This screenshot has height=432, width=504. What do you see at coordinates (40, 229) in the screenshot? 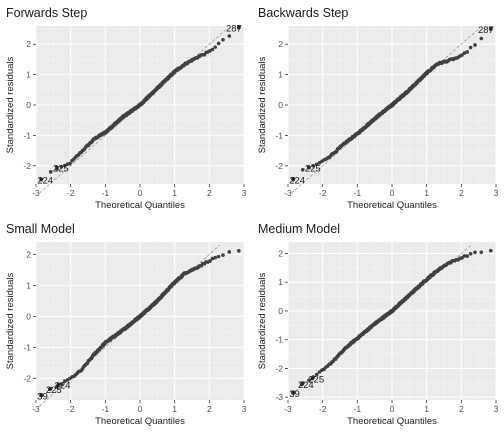
I see `panel-title: Small Model` at bounding box center [40, 229].